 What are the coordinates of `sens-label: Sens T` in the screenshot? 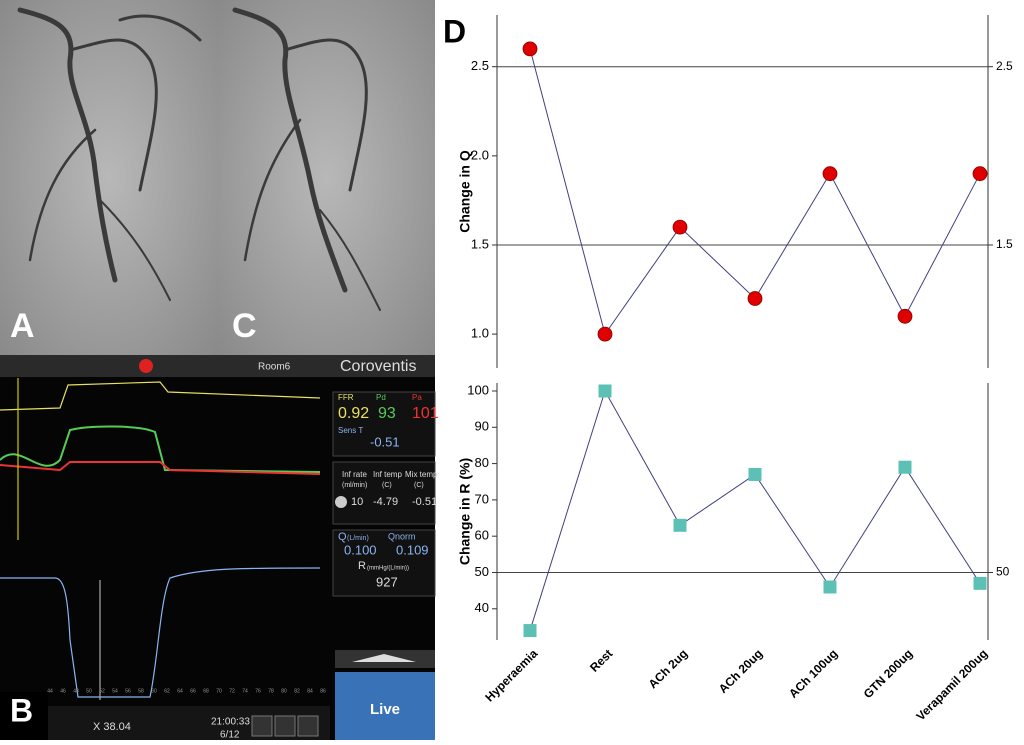 It's located at (350, 430).